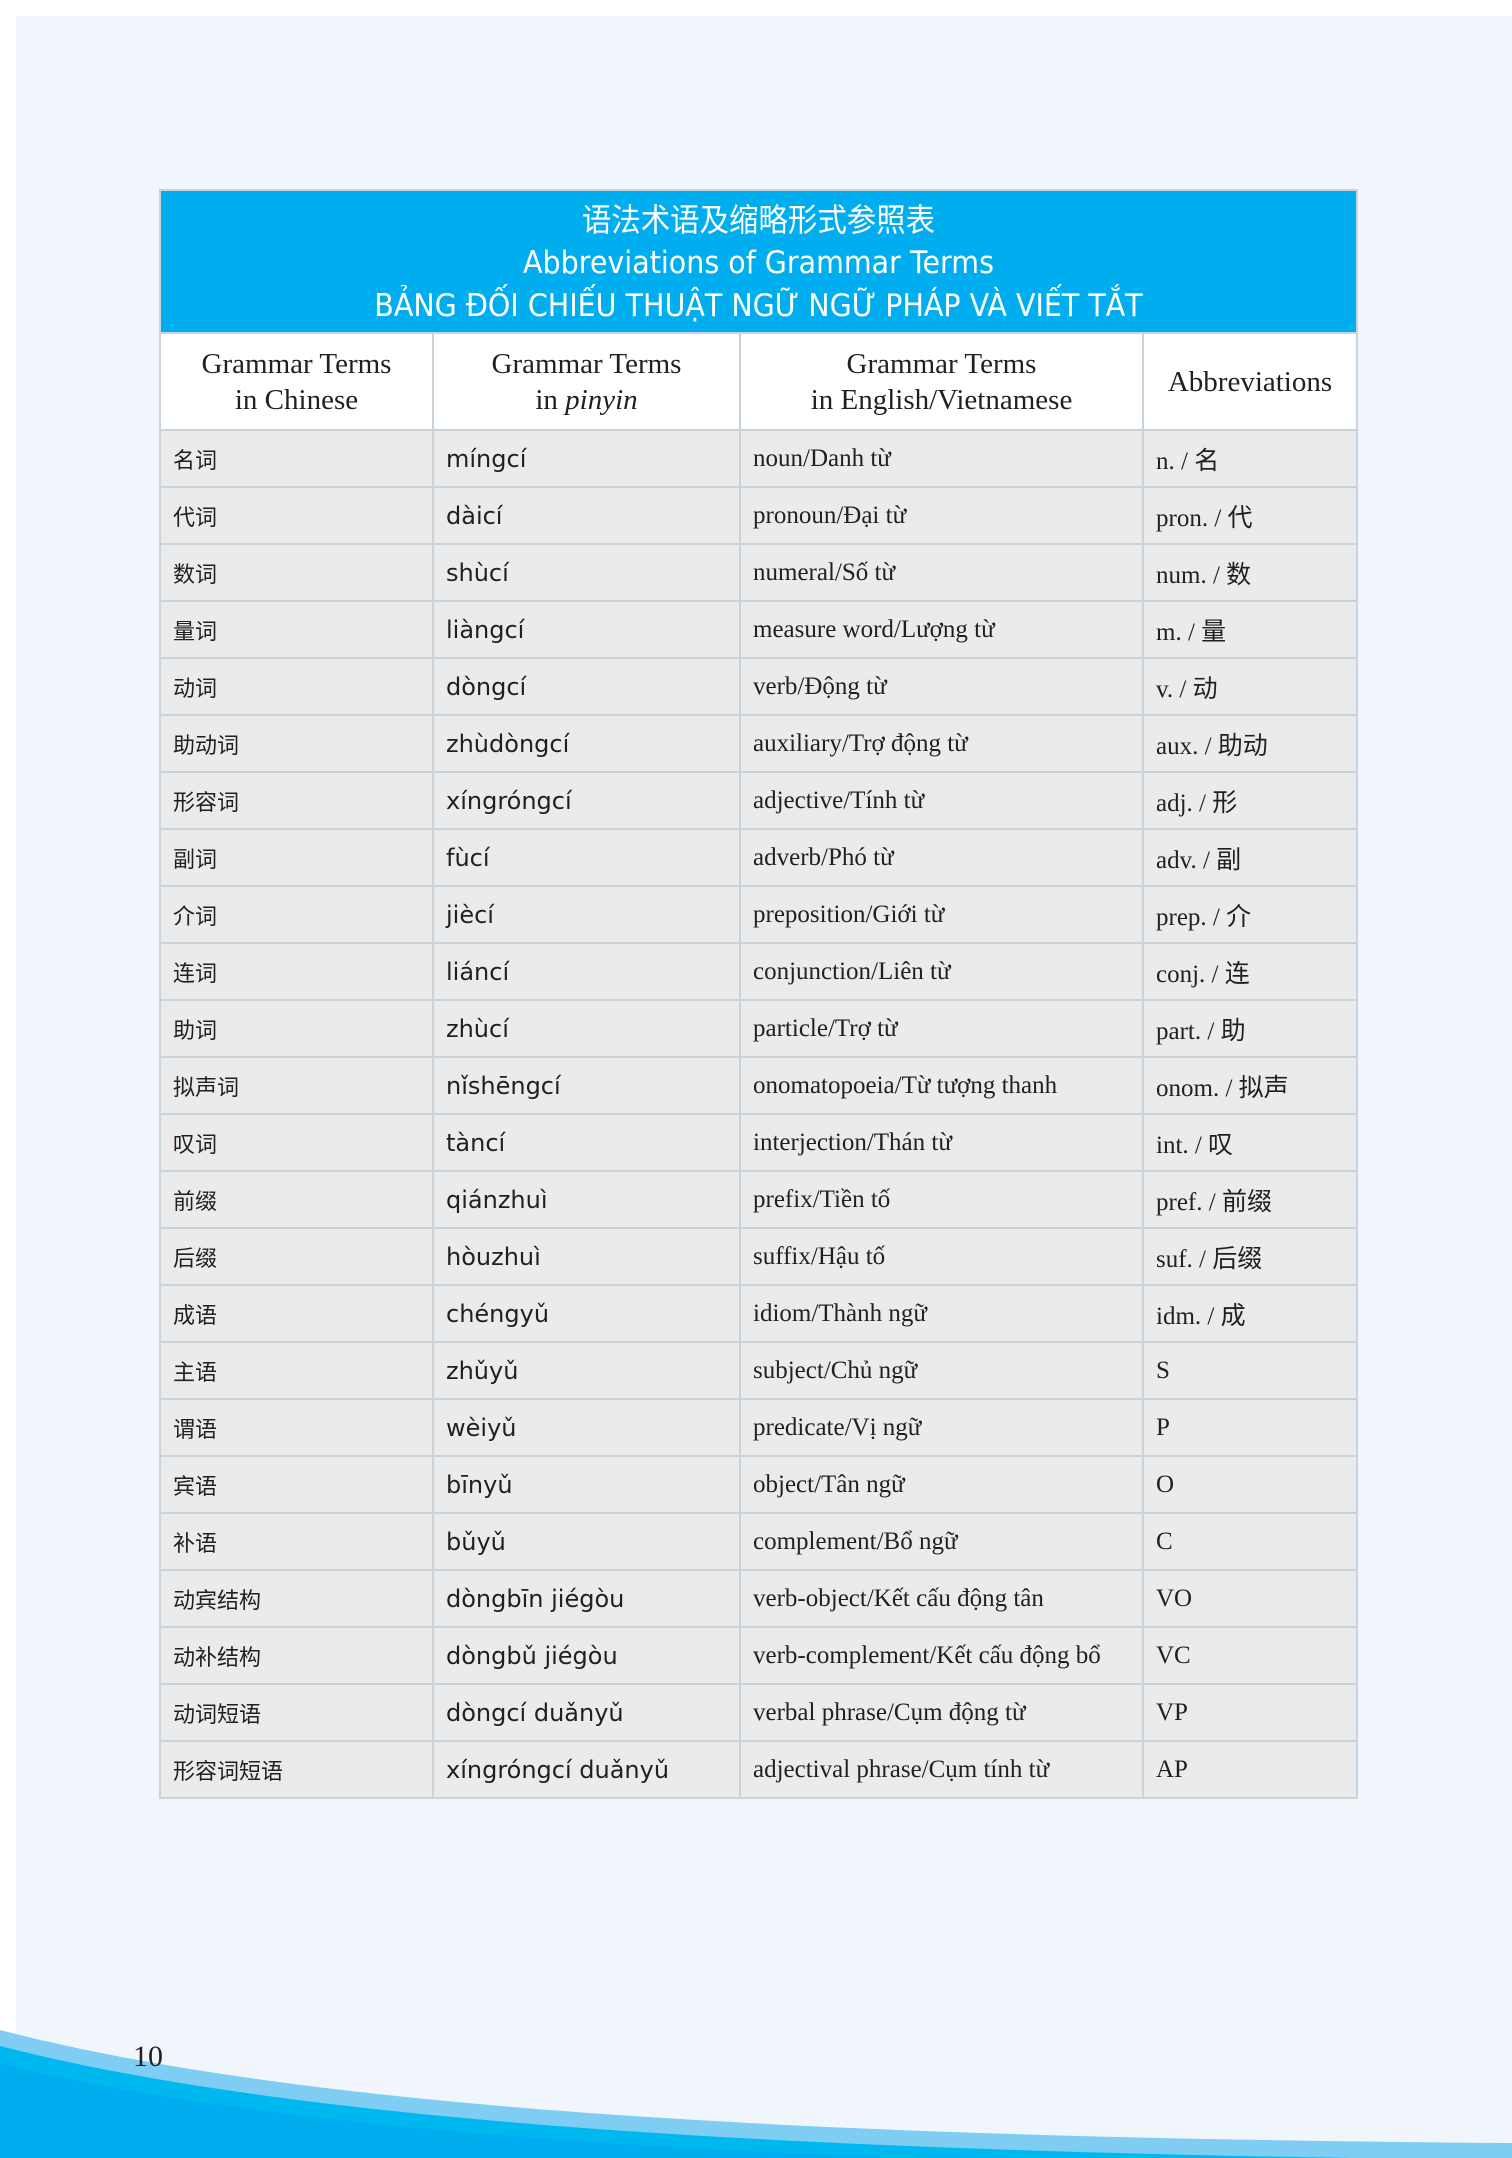 The width and height of the screenshot is (1512, 2158). What do you see at coordinates (942, 1484) in the screenshot?
I see `english-vietnamese-term: object/Tân ngữ` at bounding box center [942, 1484].